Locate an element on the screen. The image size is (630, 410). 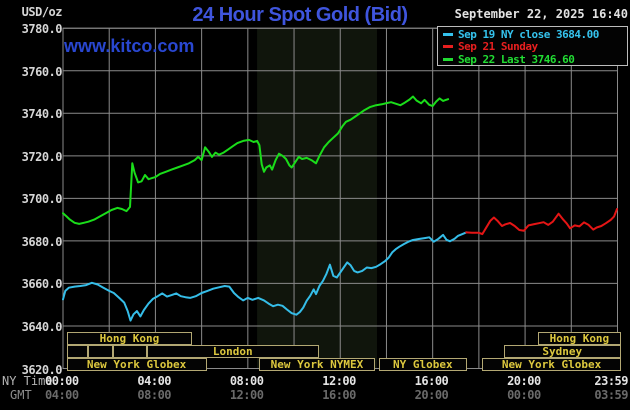
y-tick-label: 3660.0 is located at coordinates (42, 284).